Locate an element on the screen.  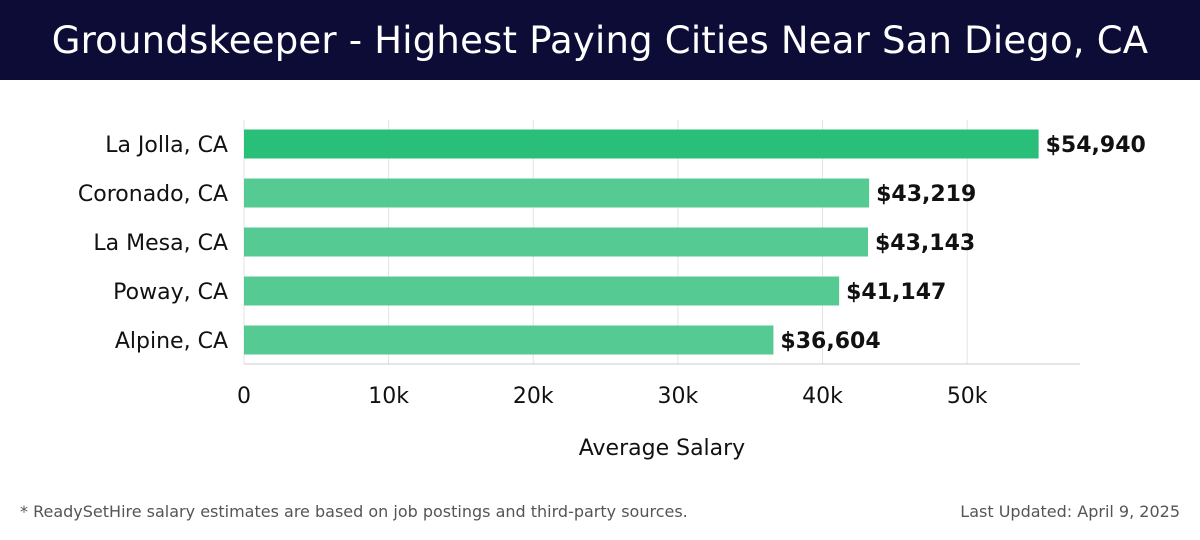
x-tick-label: 30k is located at coordinates (678, 396).